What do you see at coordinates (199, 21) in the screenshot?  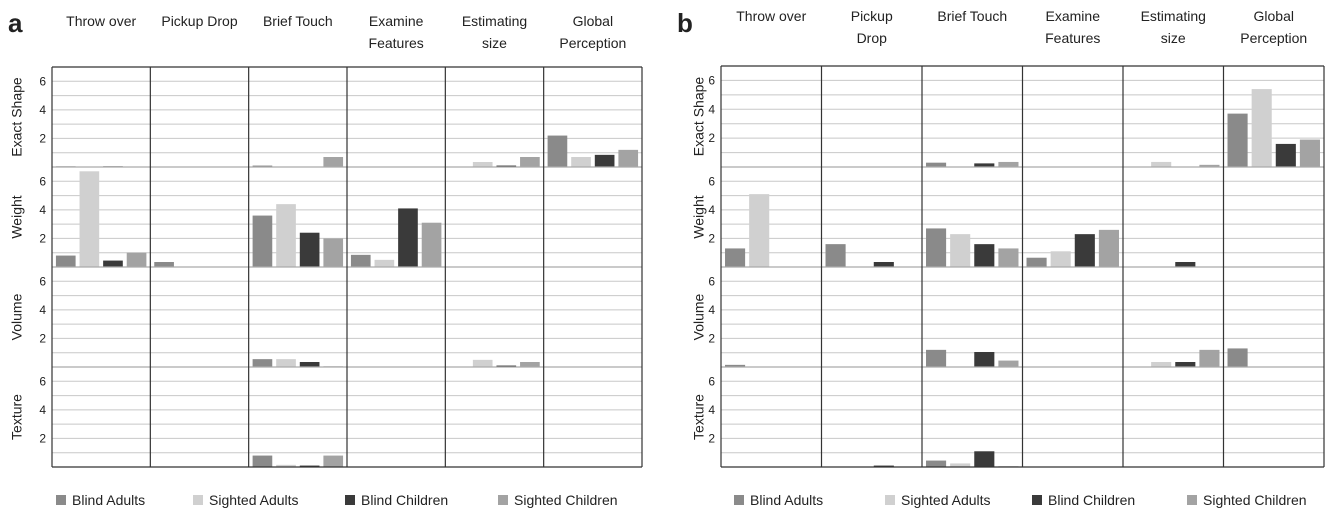 I see `column-header: Pickup Drop` at bounding box center [199, 21].